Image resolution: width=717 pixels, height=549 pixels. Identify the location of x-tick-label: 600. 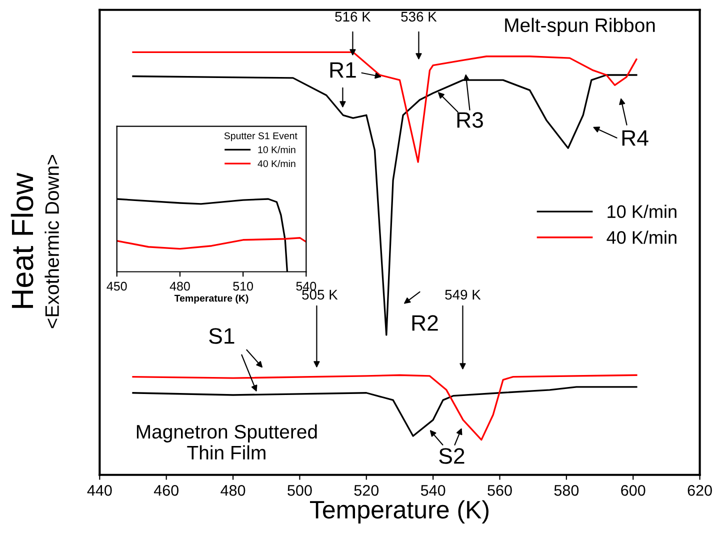
(633, 490).